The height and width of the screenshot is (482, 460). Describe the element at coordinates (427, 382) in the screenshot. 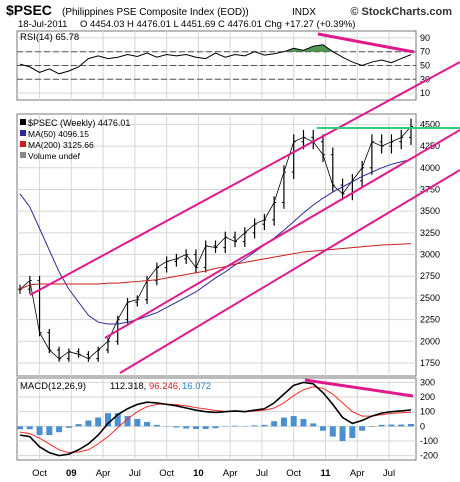

I see `macd-tick-label: 300` at that location.